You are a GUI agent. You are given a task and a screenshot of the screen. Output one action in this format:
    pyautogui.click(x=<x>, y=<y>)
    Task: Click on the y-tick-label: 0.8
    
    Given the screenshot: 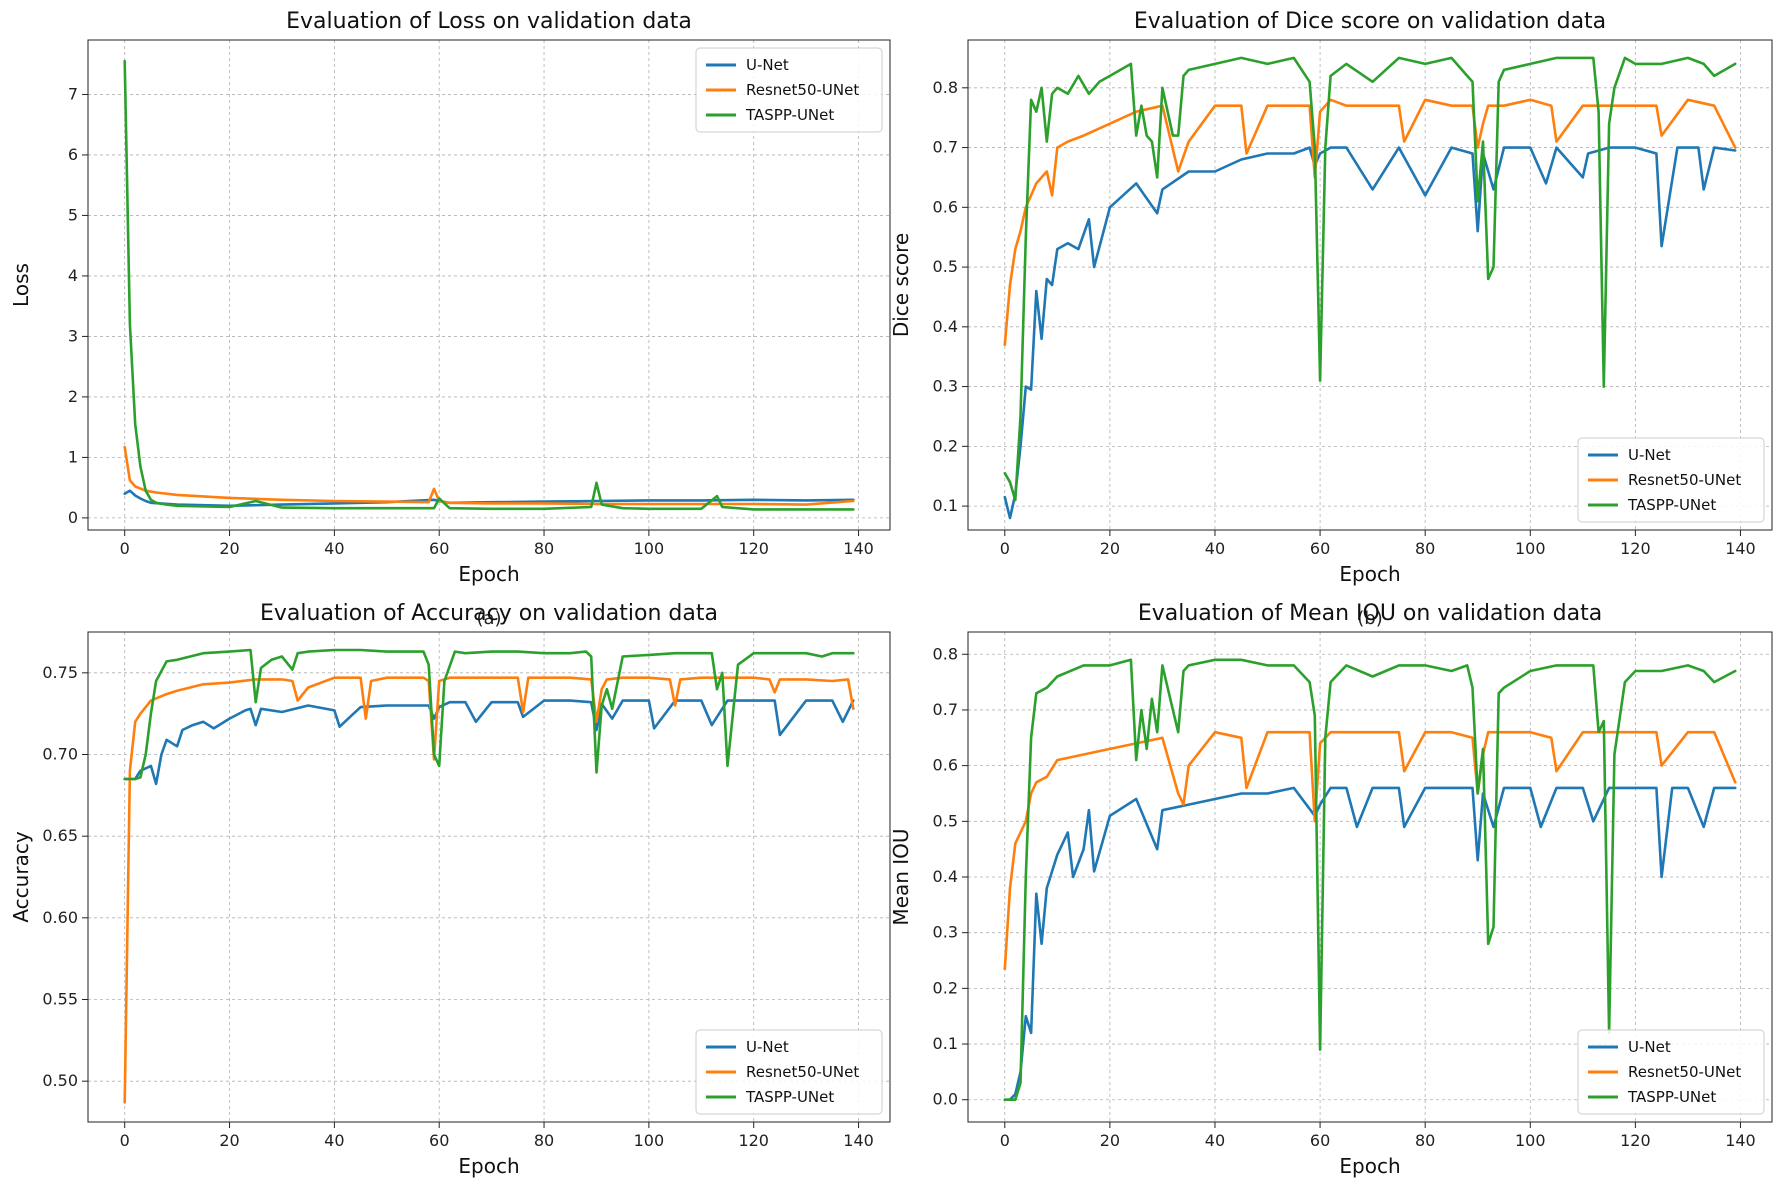 What is the action you would take?
    pyautogui.click(x=945, y=87)
    